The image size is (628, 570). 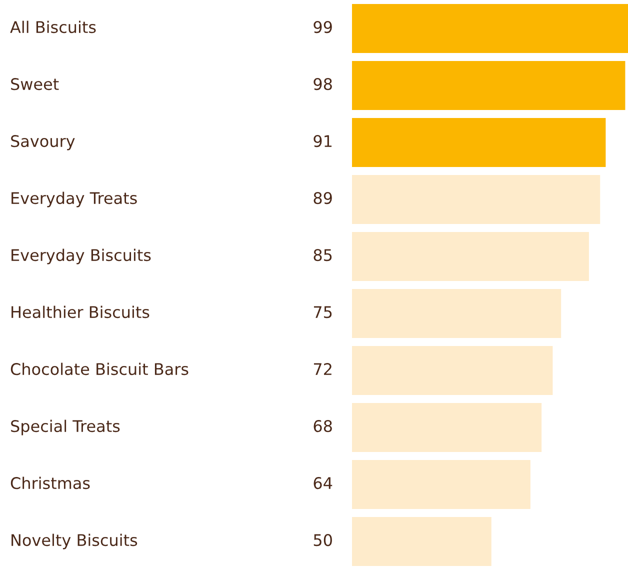 What do you see at coordinates (81, 256) in the screenshot?
I see `y-tick-label: Everyday Biscuits` at bounding box center [81, 256].